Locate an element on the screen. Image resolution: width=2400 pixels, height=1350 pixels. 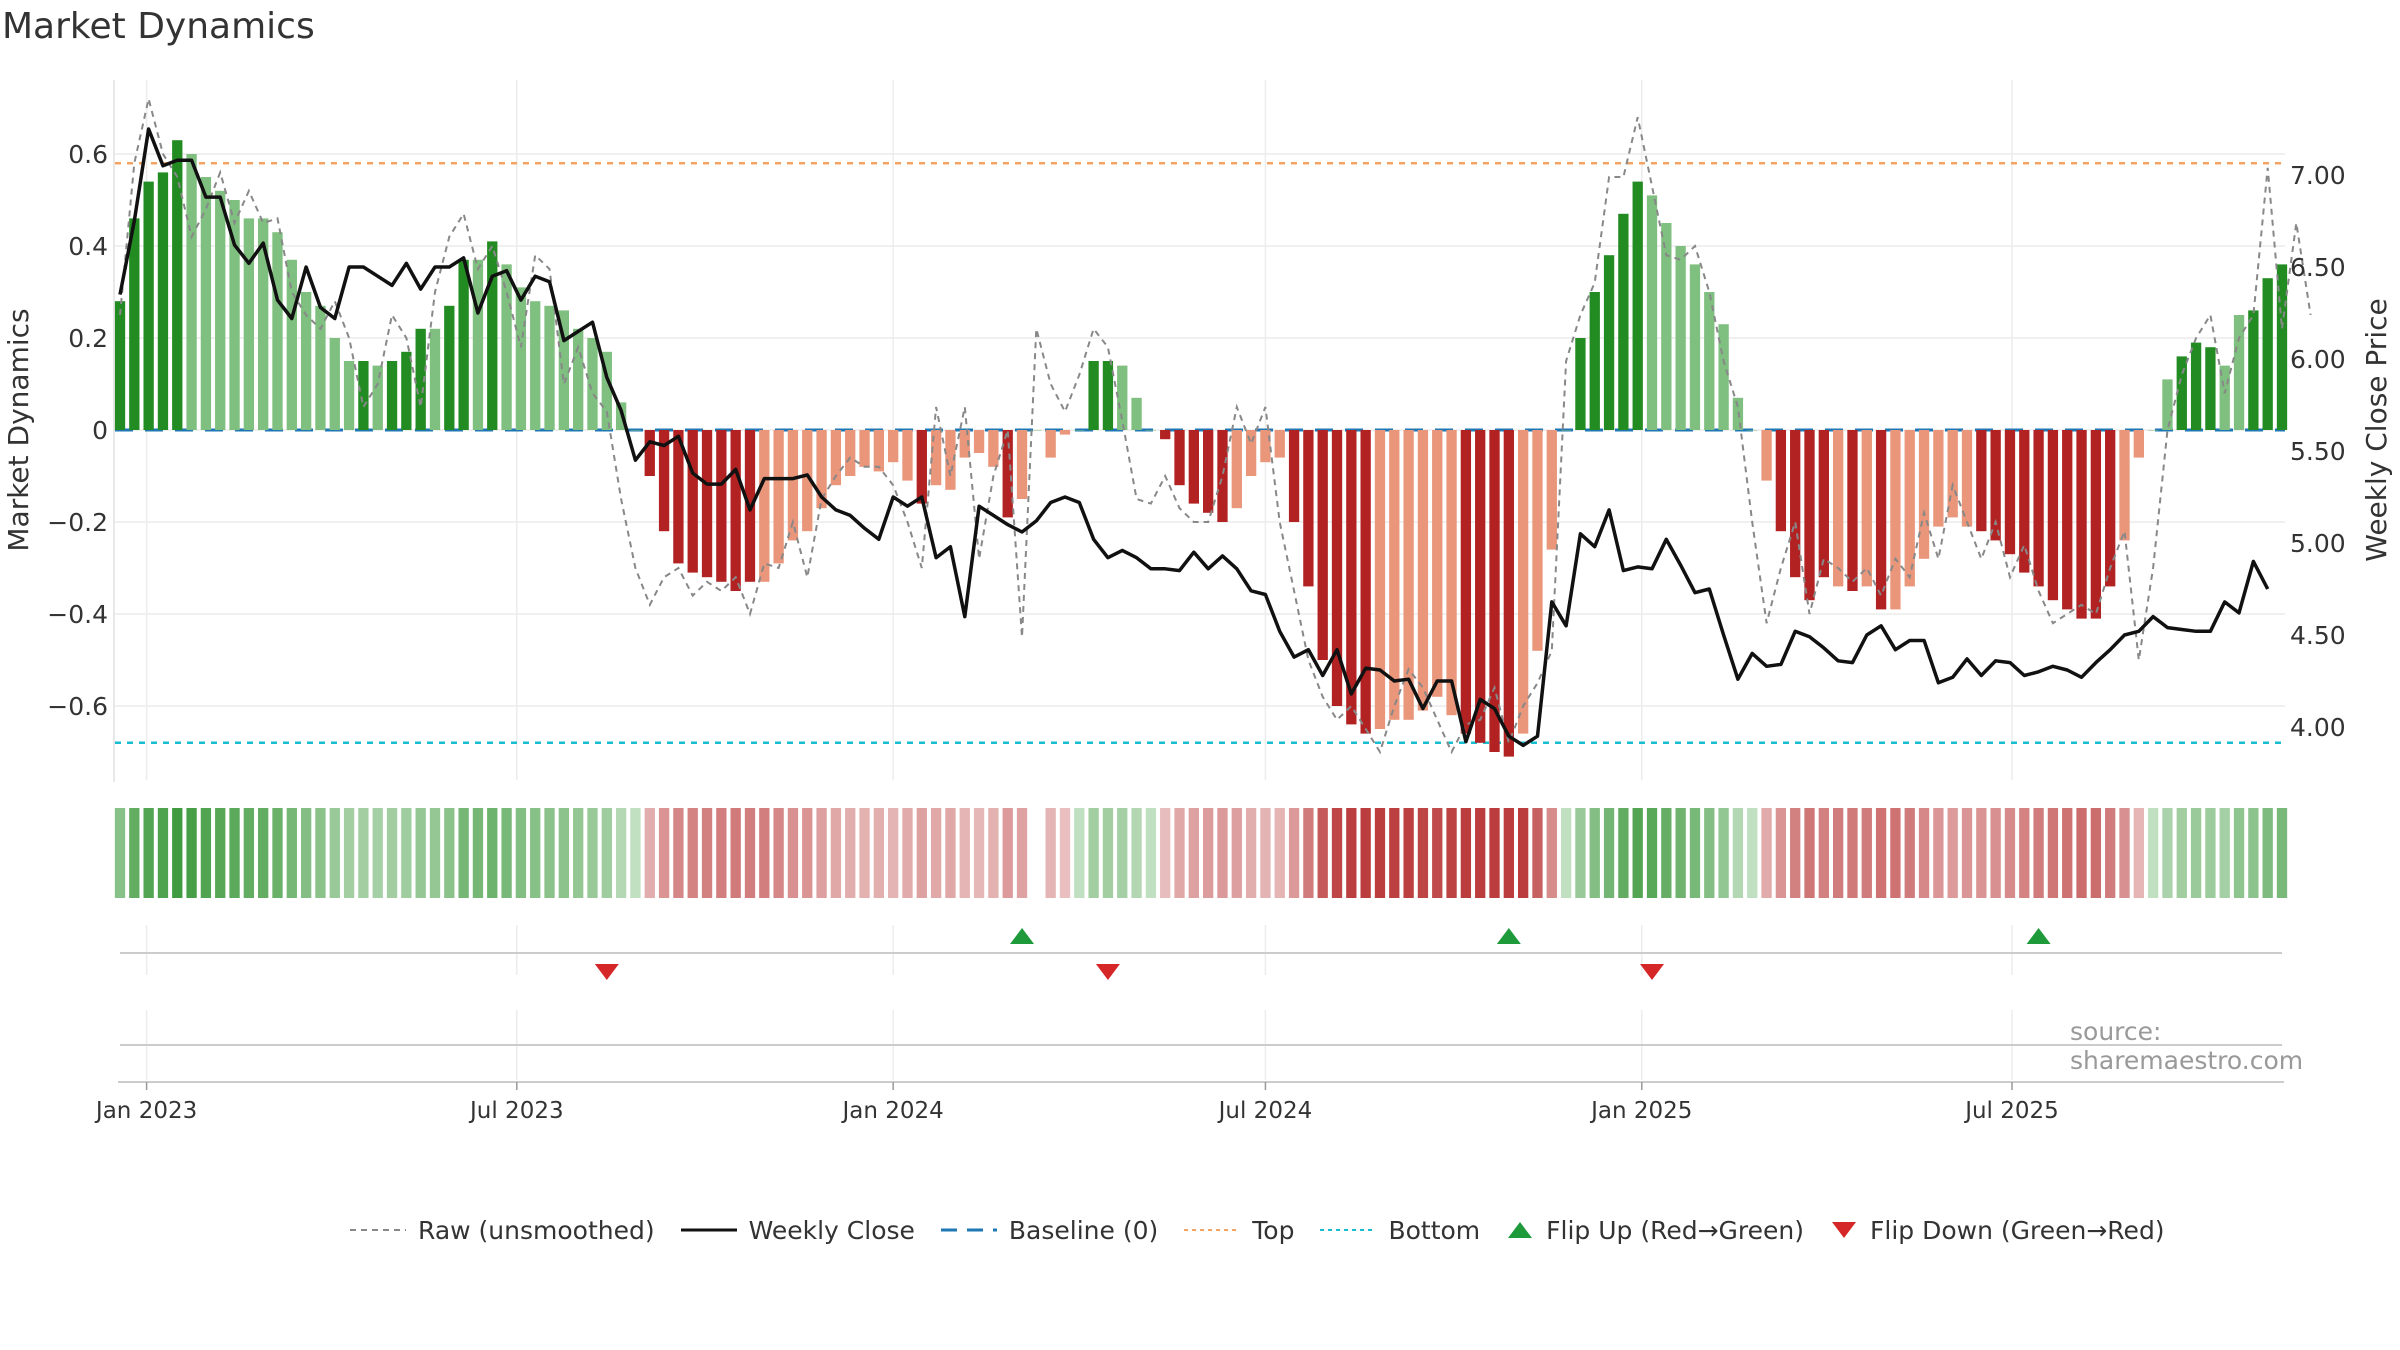
y-right-axis-title: Weekly Close Price is located at coordinates (2376, 429).